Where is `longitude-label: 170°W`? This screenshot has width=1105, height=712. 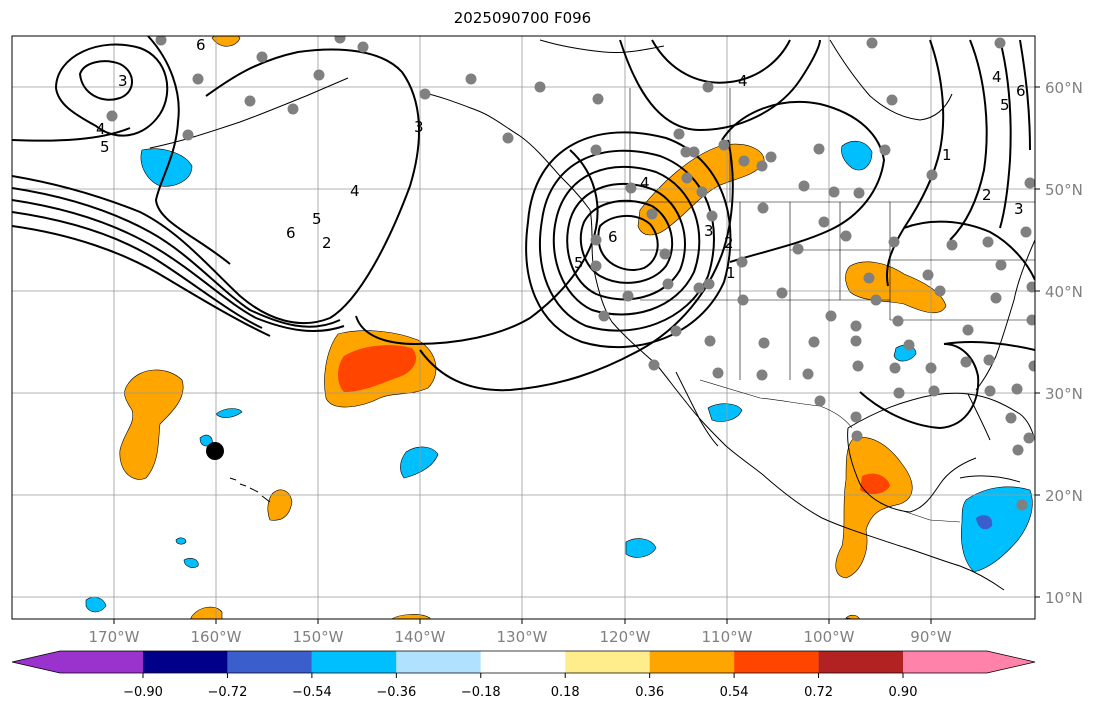
longitude-label: 170°W is located at coordinates (114, 637).